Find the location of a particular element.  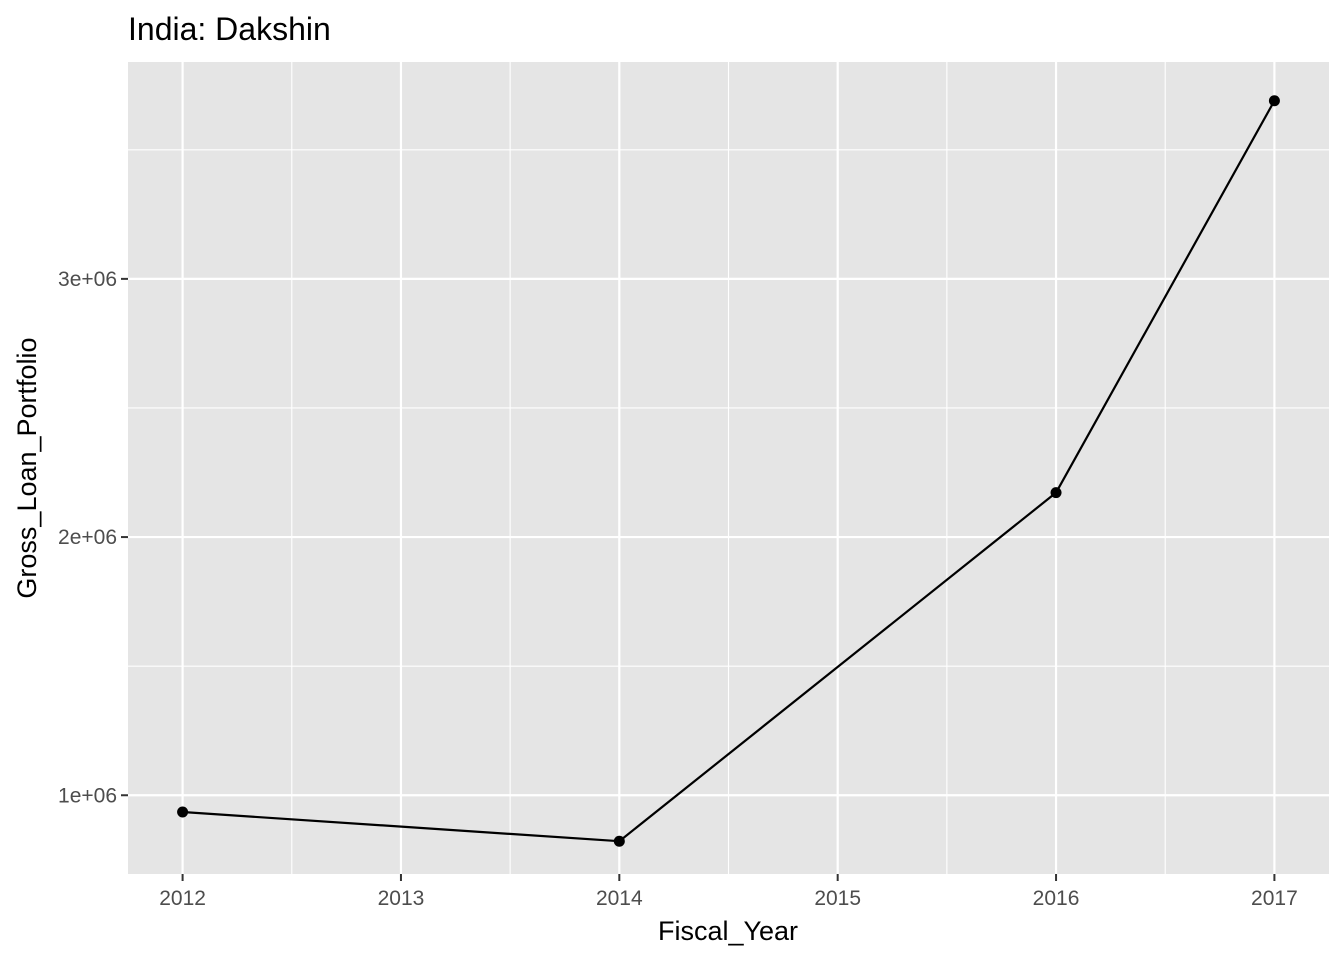

x-tick-label: 2015 is located at coordinates (837, 898).